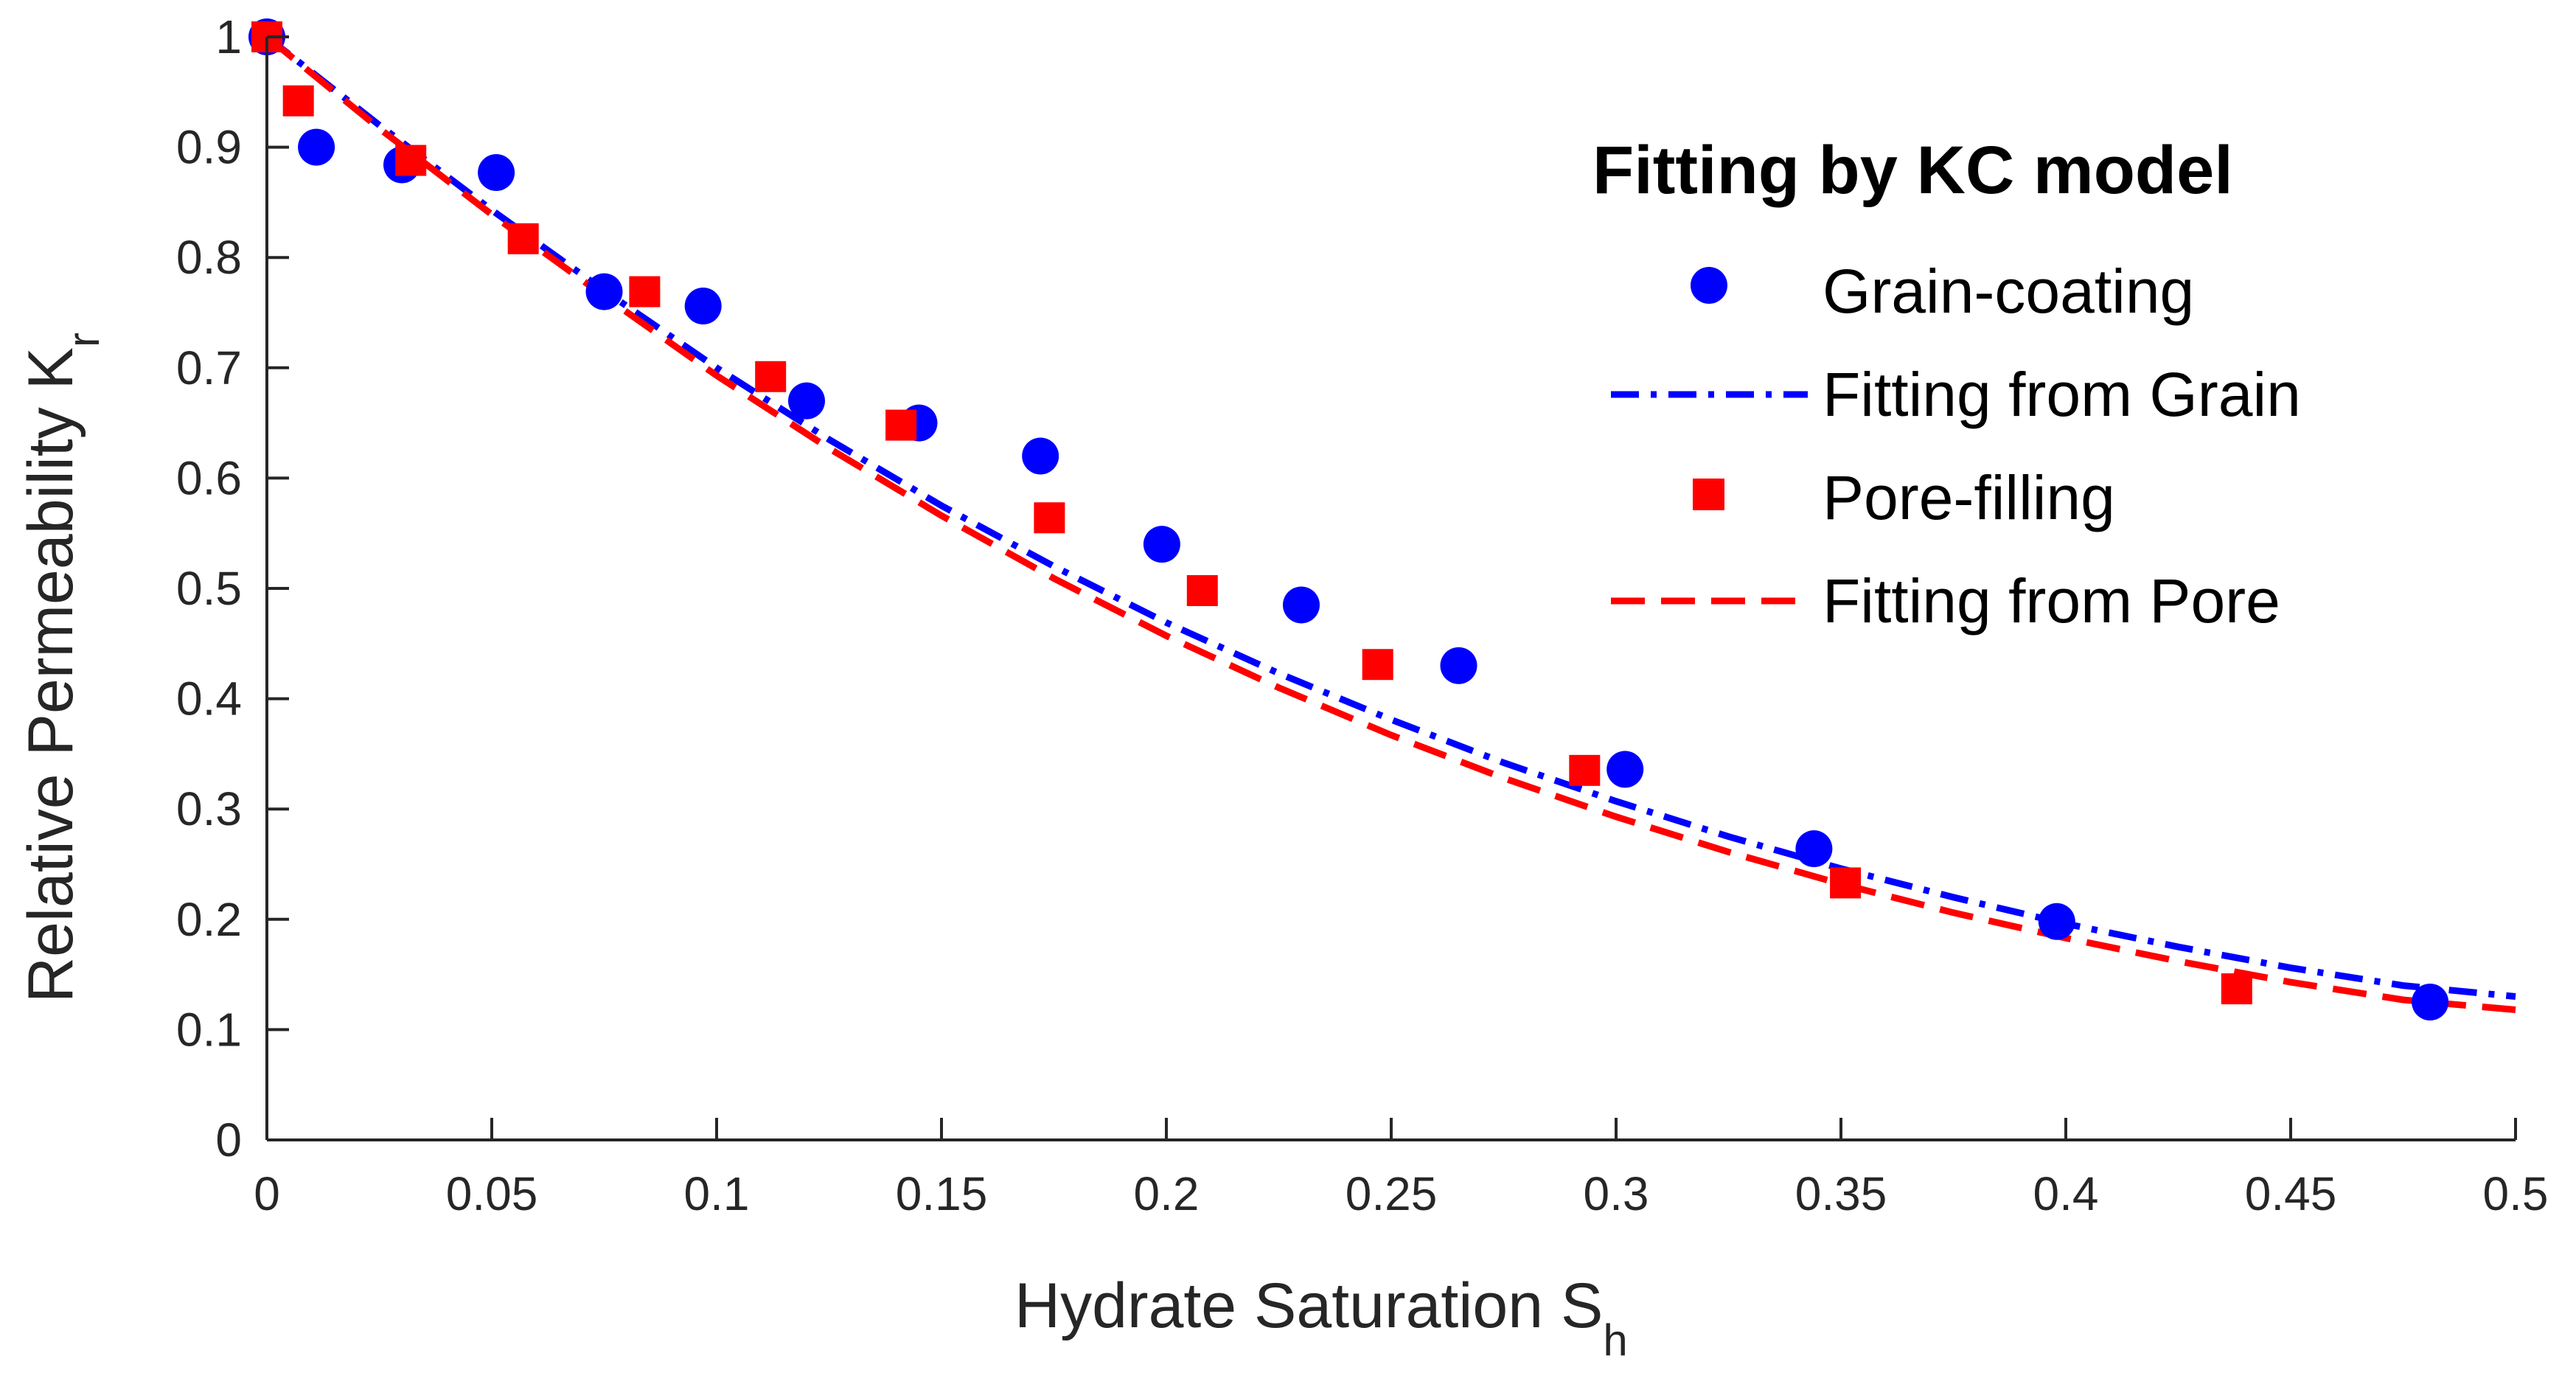 This screenshot has width=2576, height=1384. I want to click on legend-label-fitting-from-pore: Fitting from Pore, so click(2051, 601).